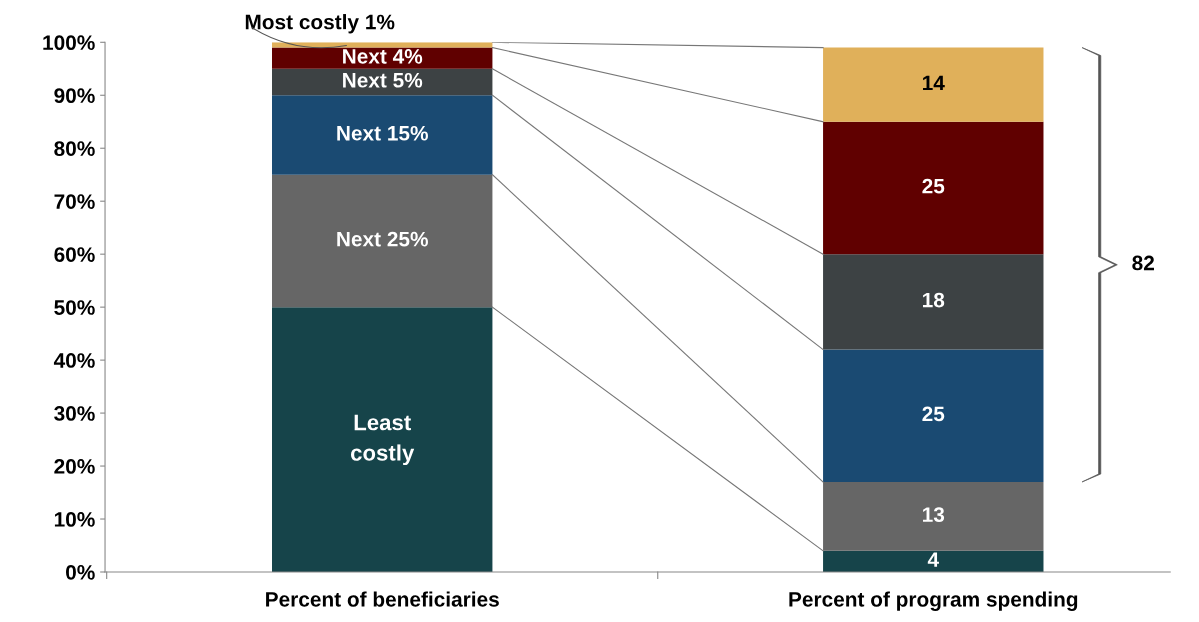 This screenshot has height=622, width=1199. Describe the element at coordinates (74, 307) in the screenshot. I see `y-tick-label: 50%` at that location.